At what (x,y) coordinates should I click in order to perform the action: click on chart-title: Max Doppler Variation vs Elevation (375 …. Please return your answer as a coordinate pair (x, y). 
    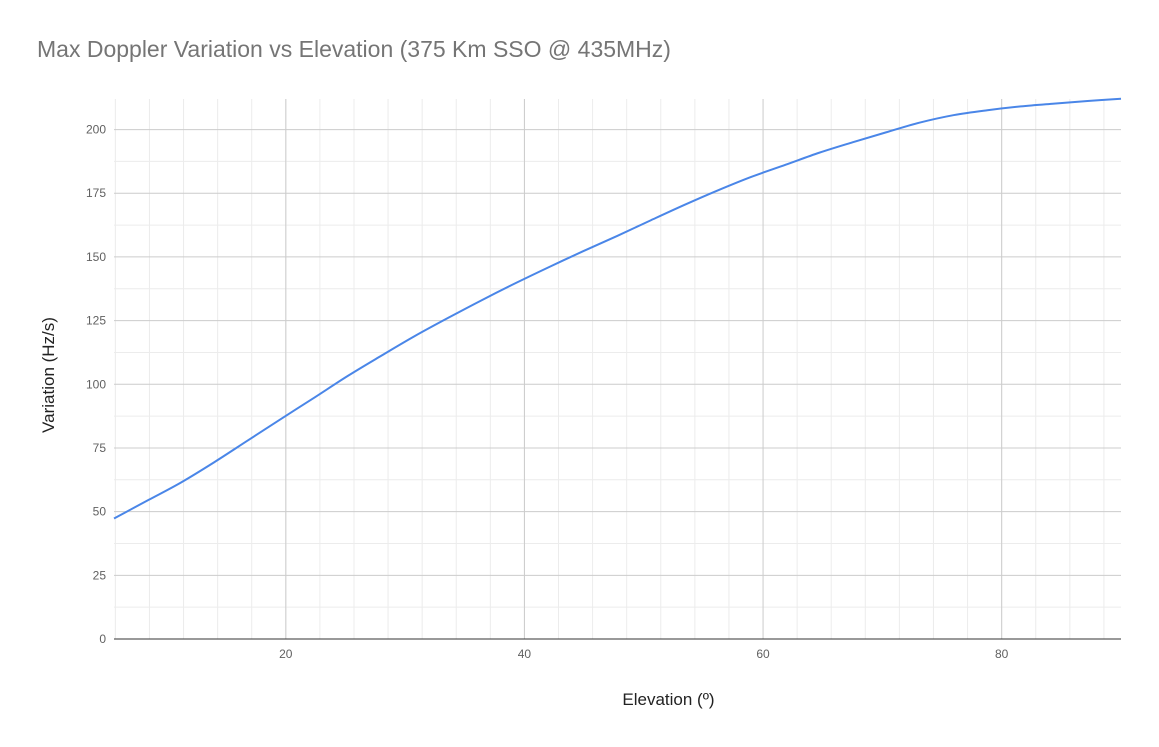
    Looking at the image, I should click on (354, 49).